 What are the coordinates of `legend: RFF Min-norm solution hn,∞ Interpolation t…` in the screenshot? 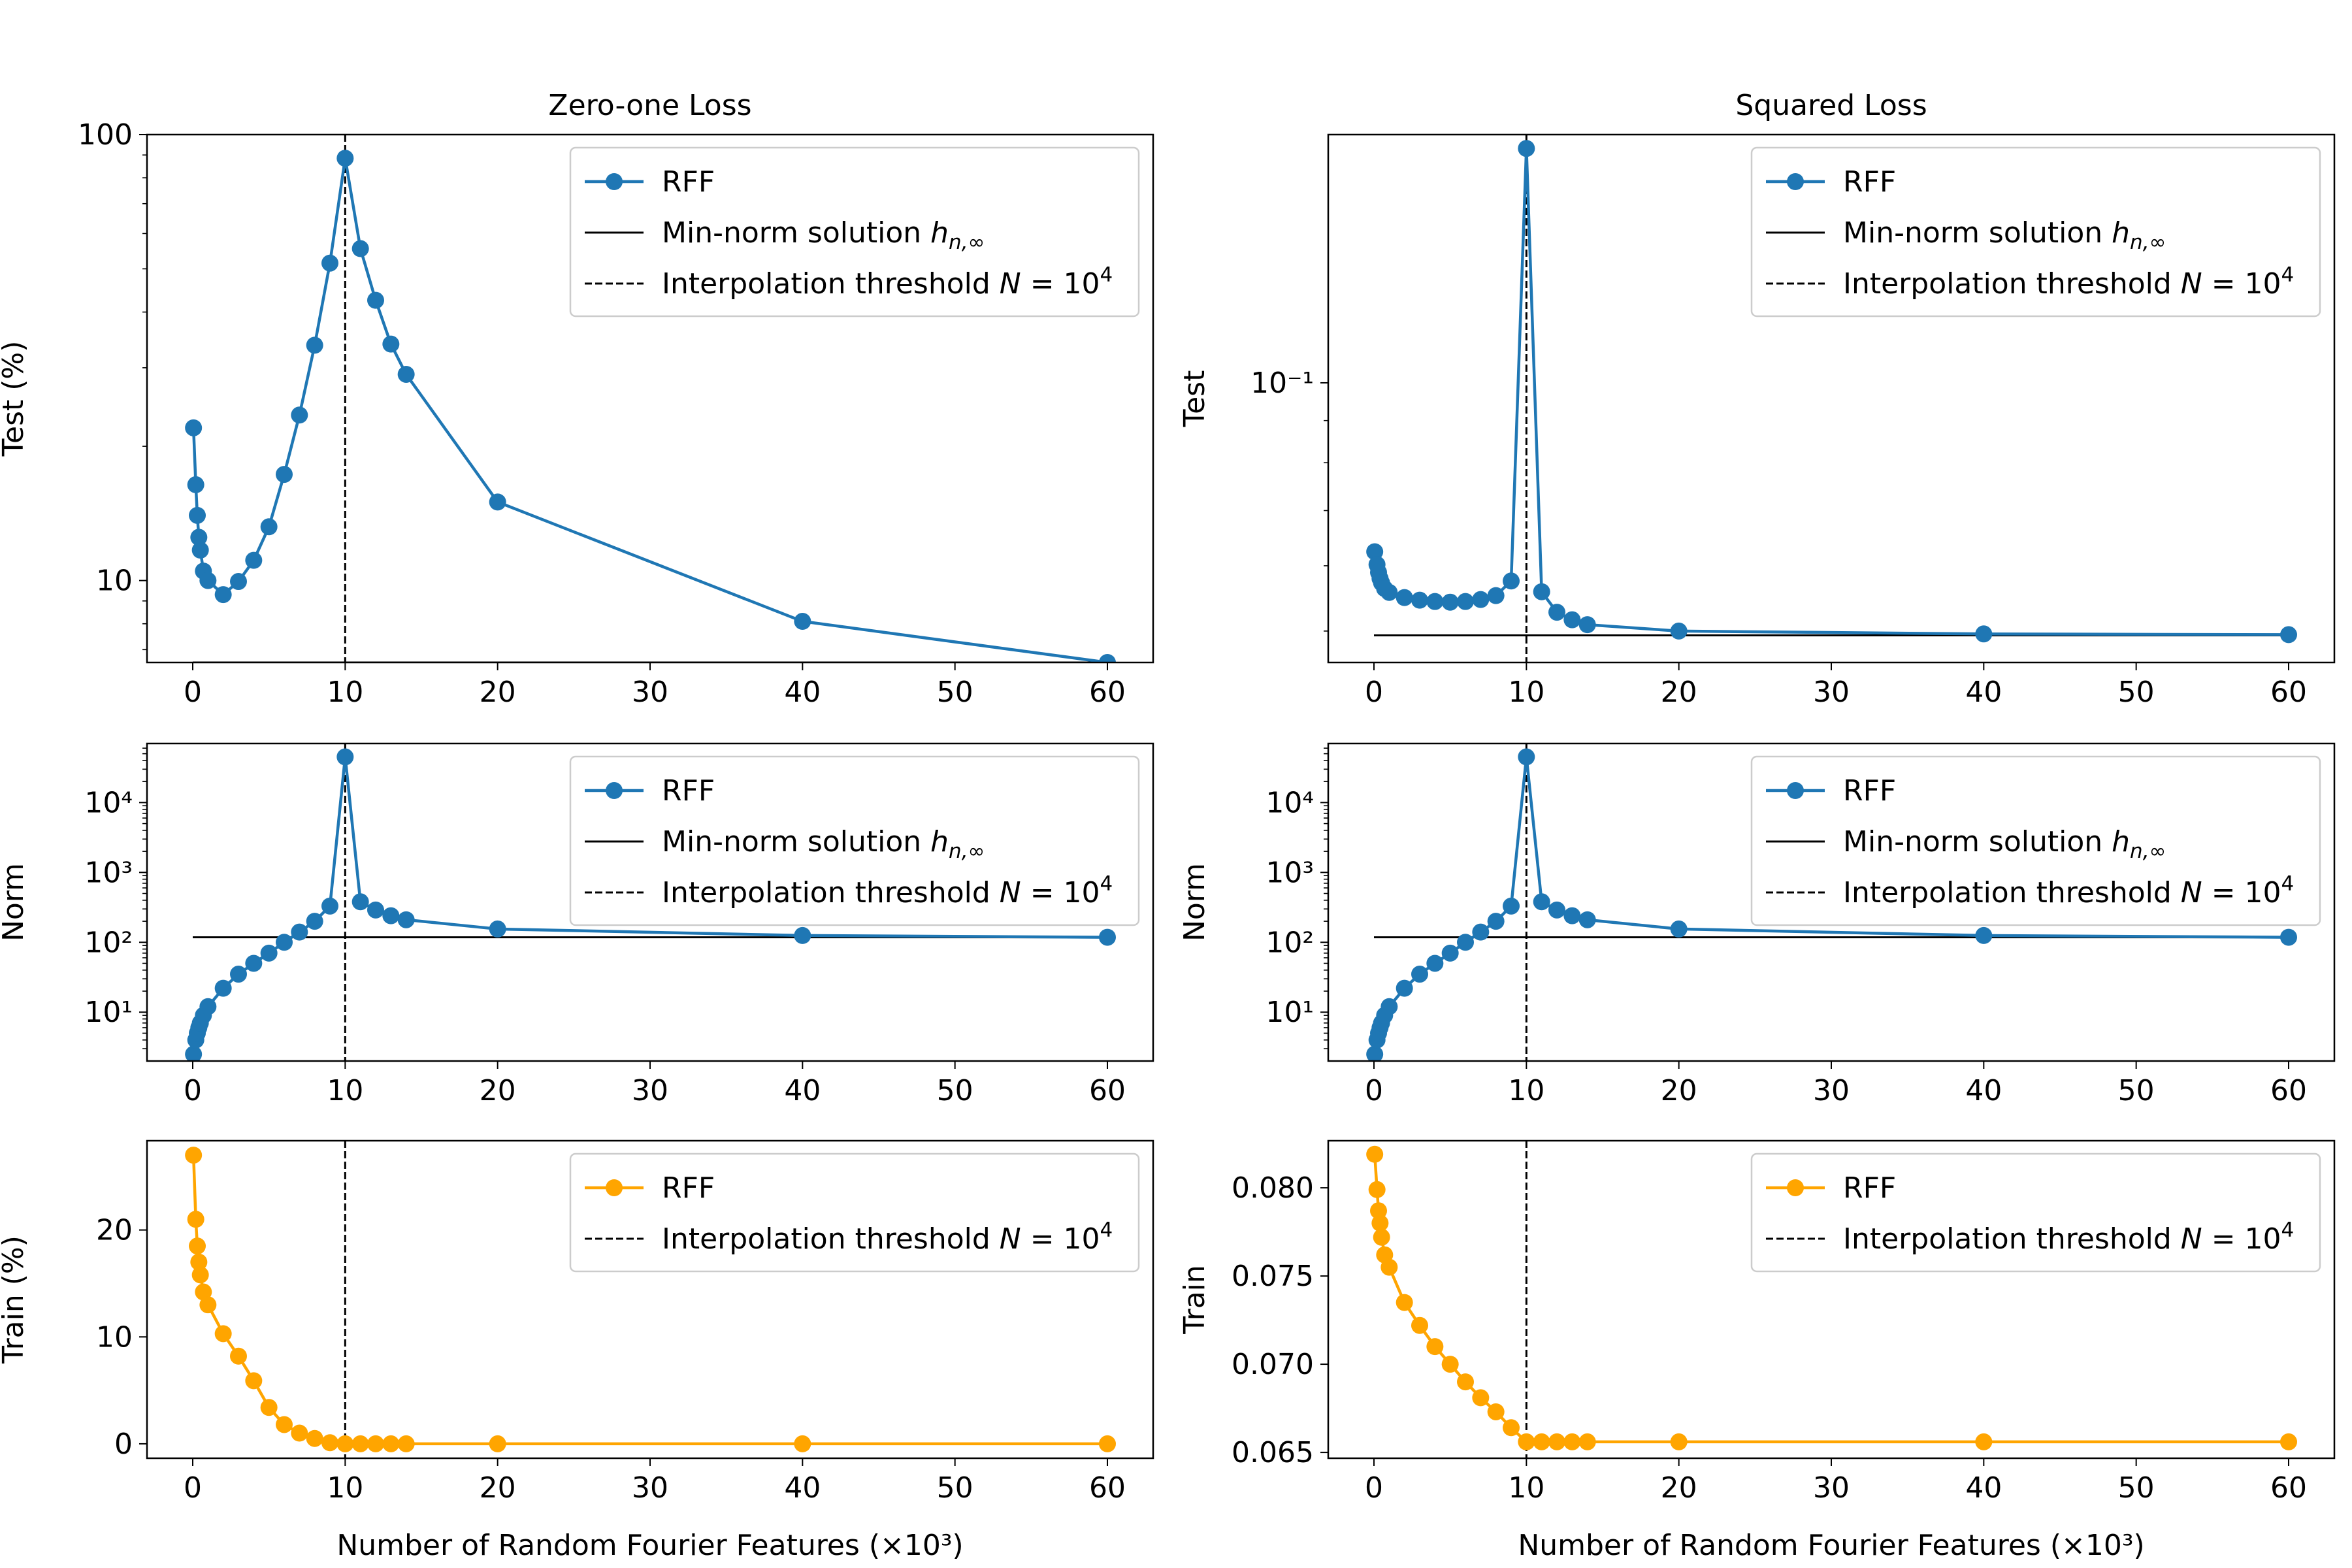 It's located at (854, 232).